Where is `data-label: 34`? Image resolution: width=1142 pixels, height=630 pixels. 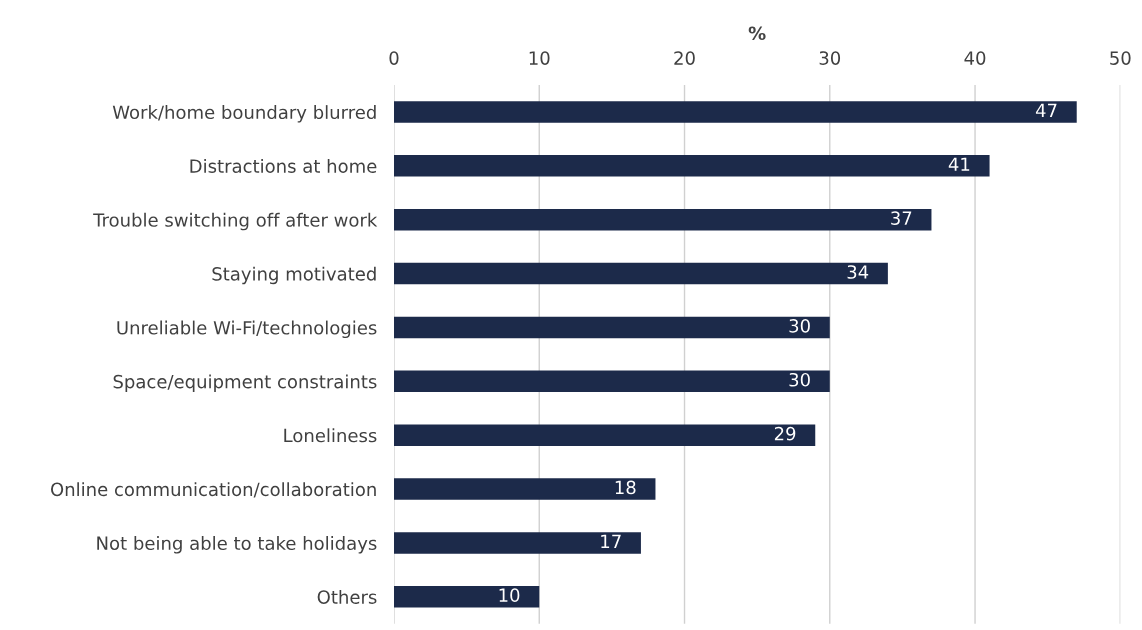 data-label: 34 is located at coordinates (858, 272).